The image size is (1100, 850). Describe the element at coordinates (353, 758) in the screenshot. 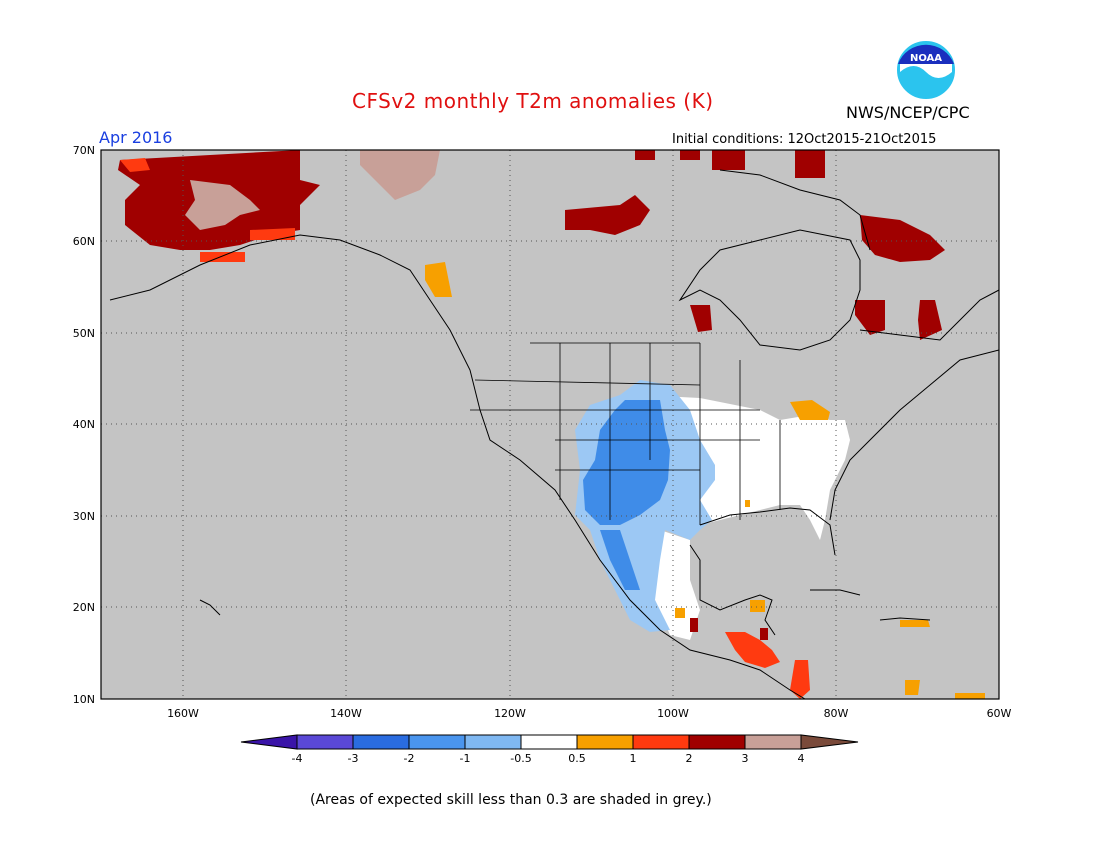

I see `legend-label-neg3: -3` at that location.